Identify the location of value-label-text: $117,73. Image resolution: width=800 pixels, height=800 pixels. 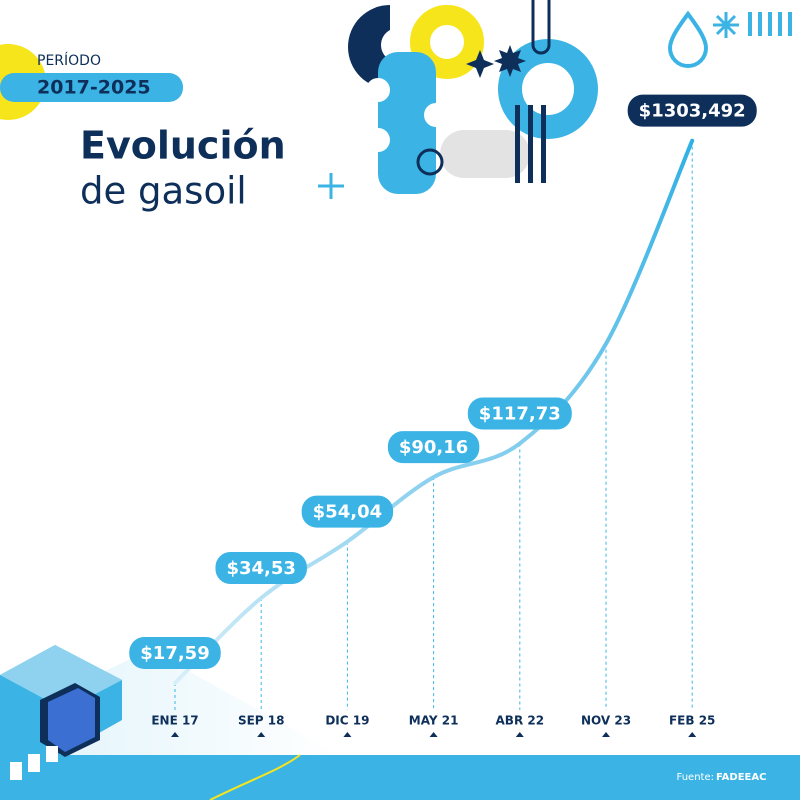
(520, 414).